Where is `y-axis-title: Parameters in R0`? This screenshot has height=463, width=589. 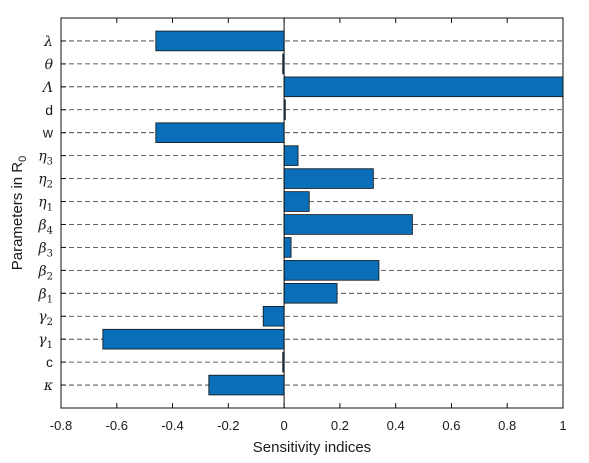 y-axis-title: Parameters in R0 is located at coordinates (19, 213).